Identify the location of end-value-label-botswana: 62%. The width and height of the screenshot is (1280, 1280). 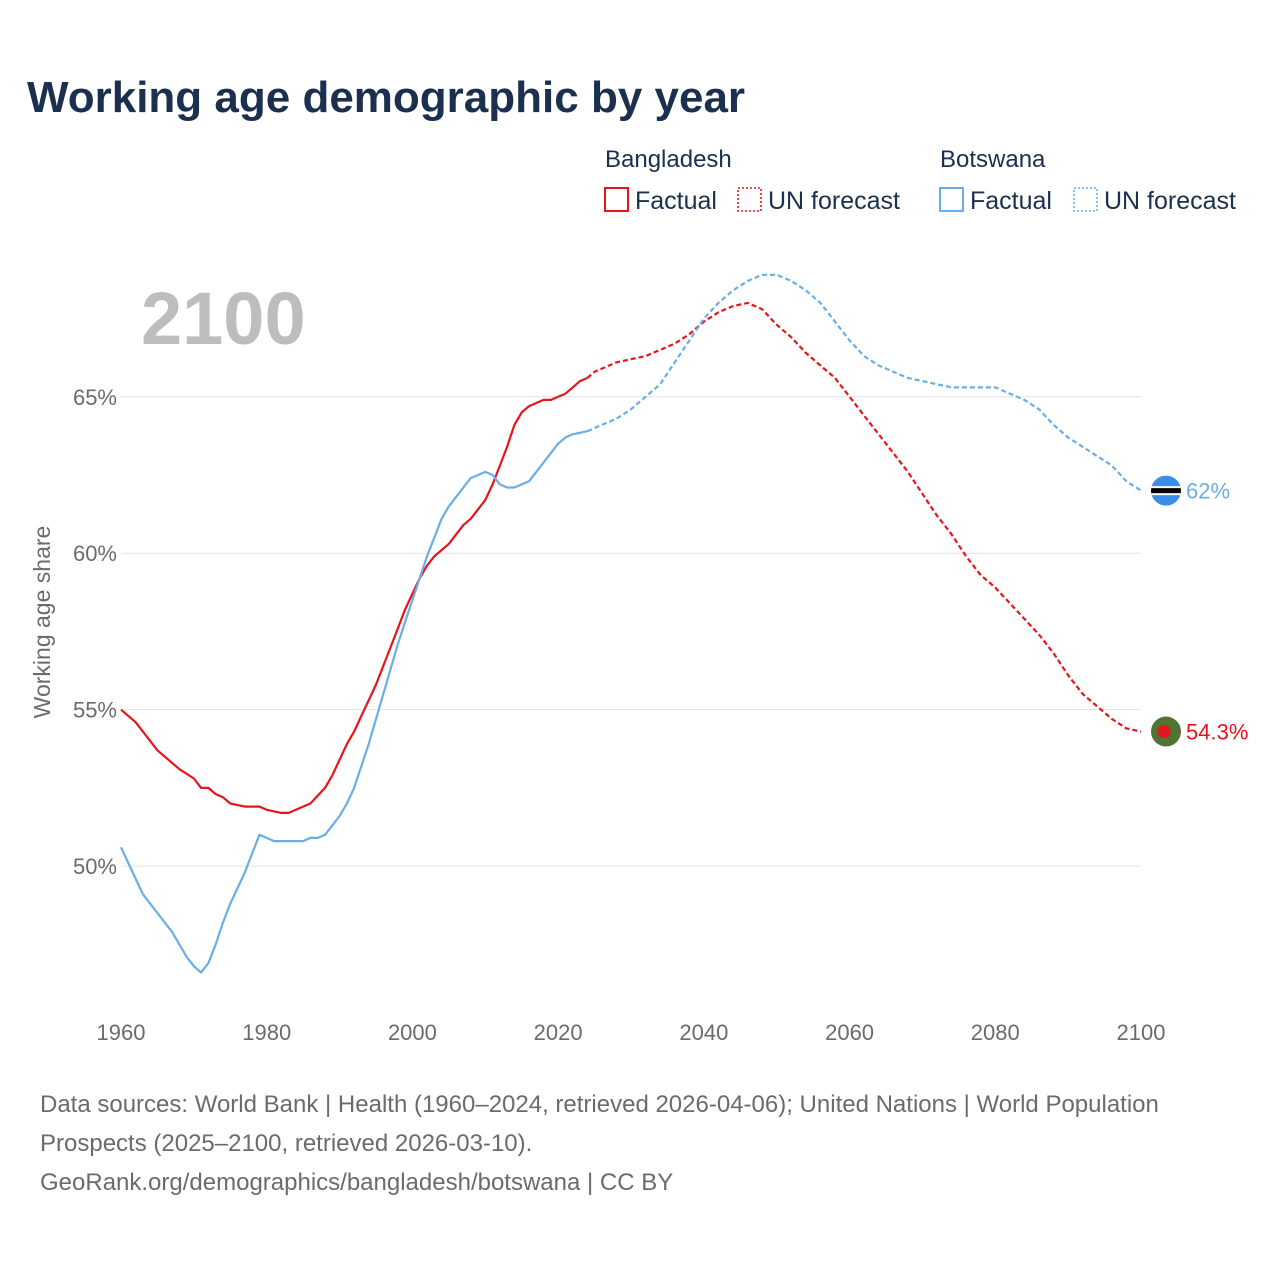
(1208, 491).